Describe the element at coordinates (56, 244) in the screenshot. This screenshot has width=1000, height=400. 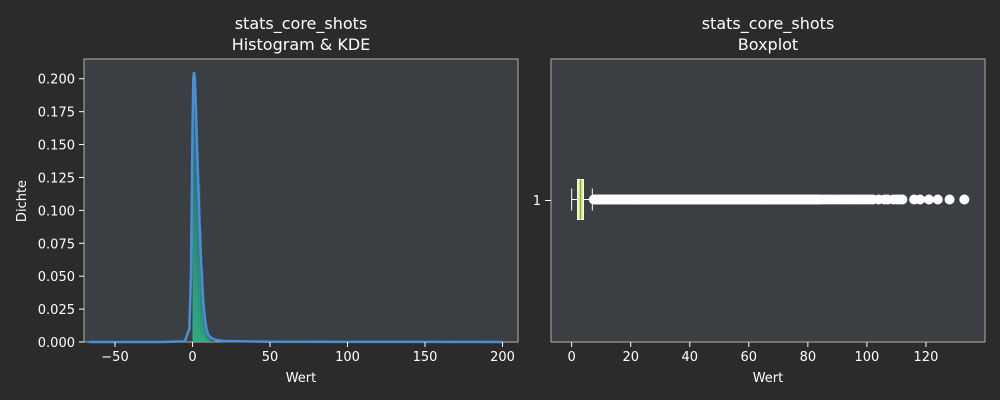
I see `hist-ytick-label: 0.075` at that location.